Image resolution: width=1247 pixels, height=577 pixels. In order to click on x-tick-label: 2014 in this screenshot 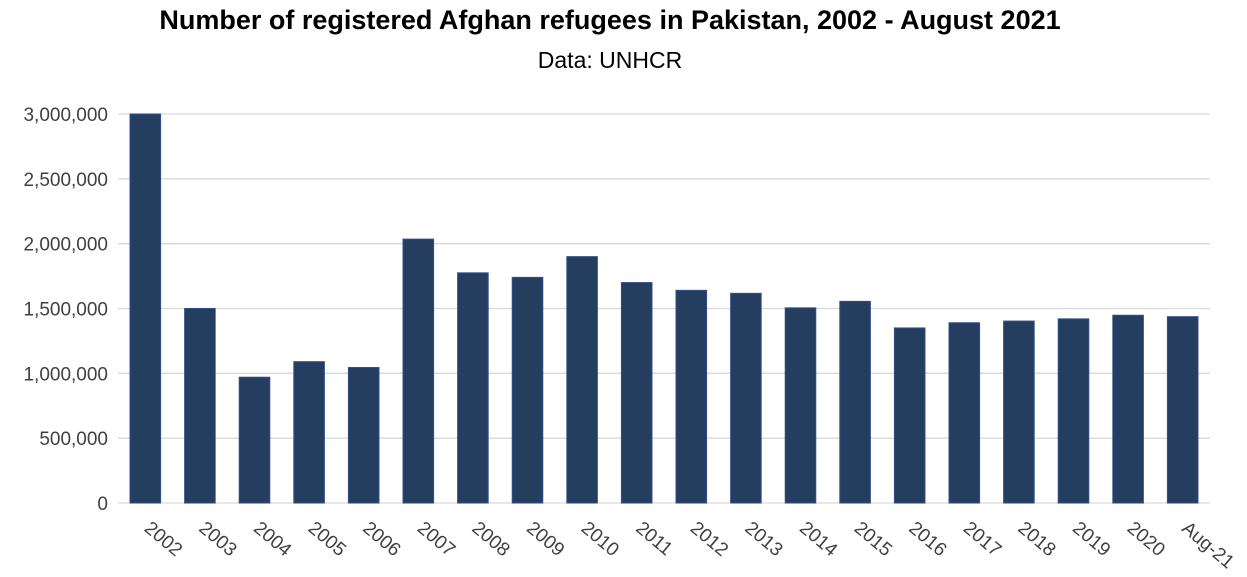, I will do `click(818, 540)`.